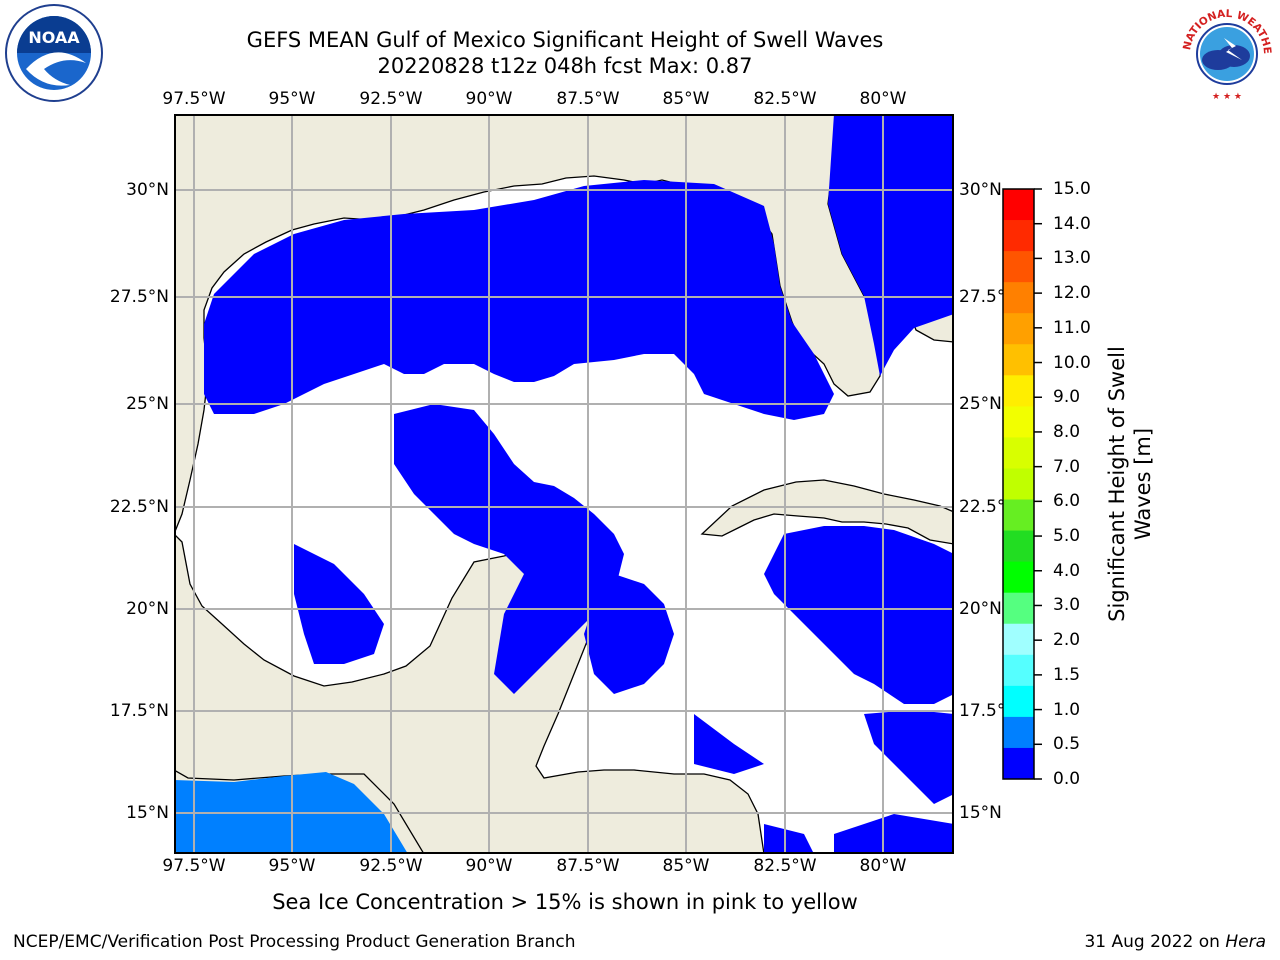 The height and width of the screenshot is (960, 1280). Describe the element at coordinates (391, 99) in the screenshot. I see `lon-label-top: 92.5°W` at that location.